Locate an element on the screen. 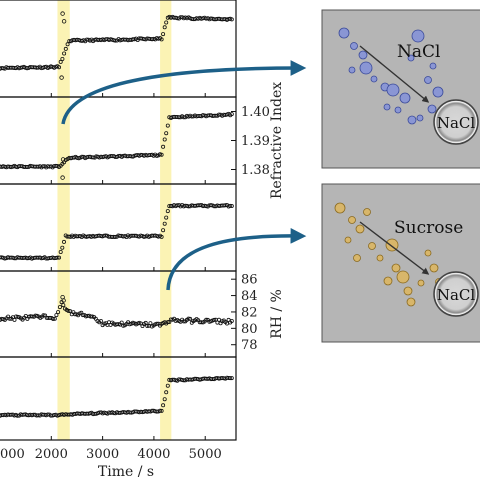 Image resolution: width=480 pixels, height=480 pixels. y-tick-label: 1.38 is located at coordinates (255, 170).